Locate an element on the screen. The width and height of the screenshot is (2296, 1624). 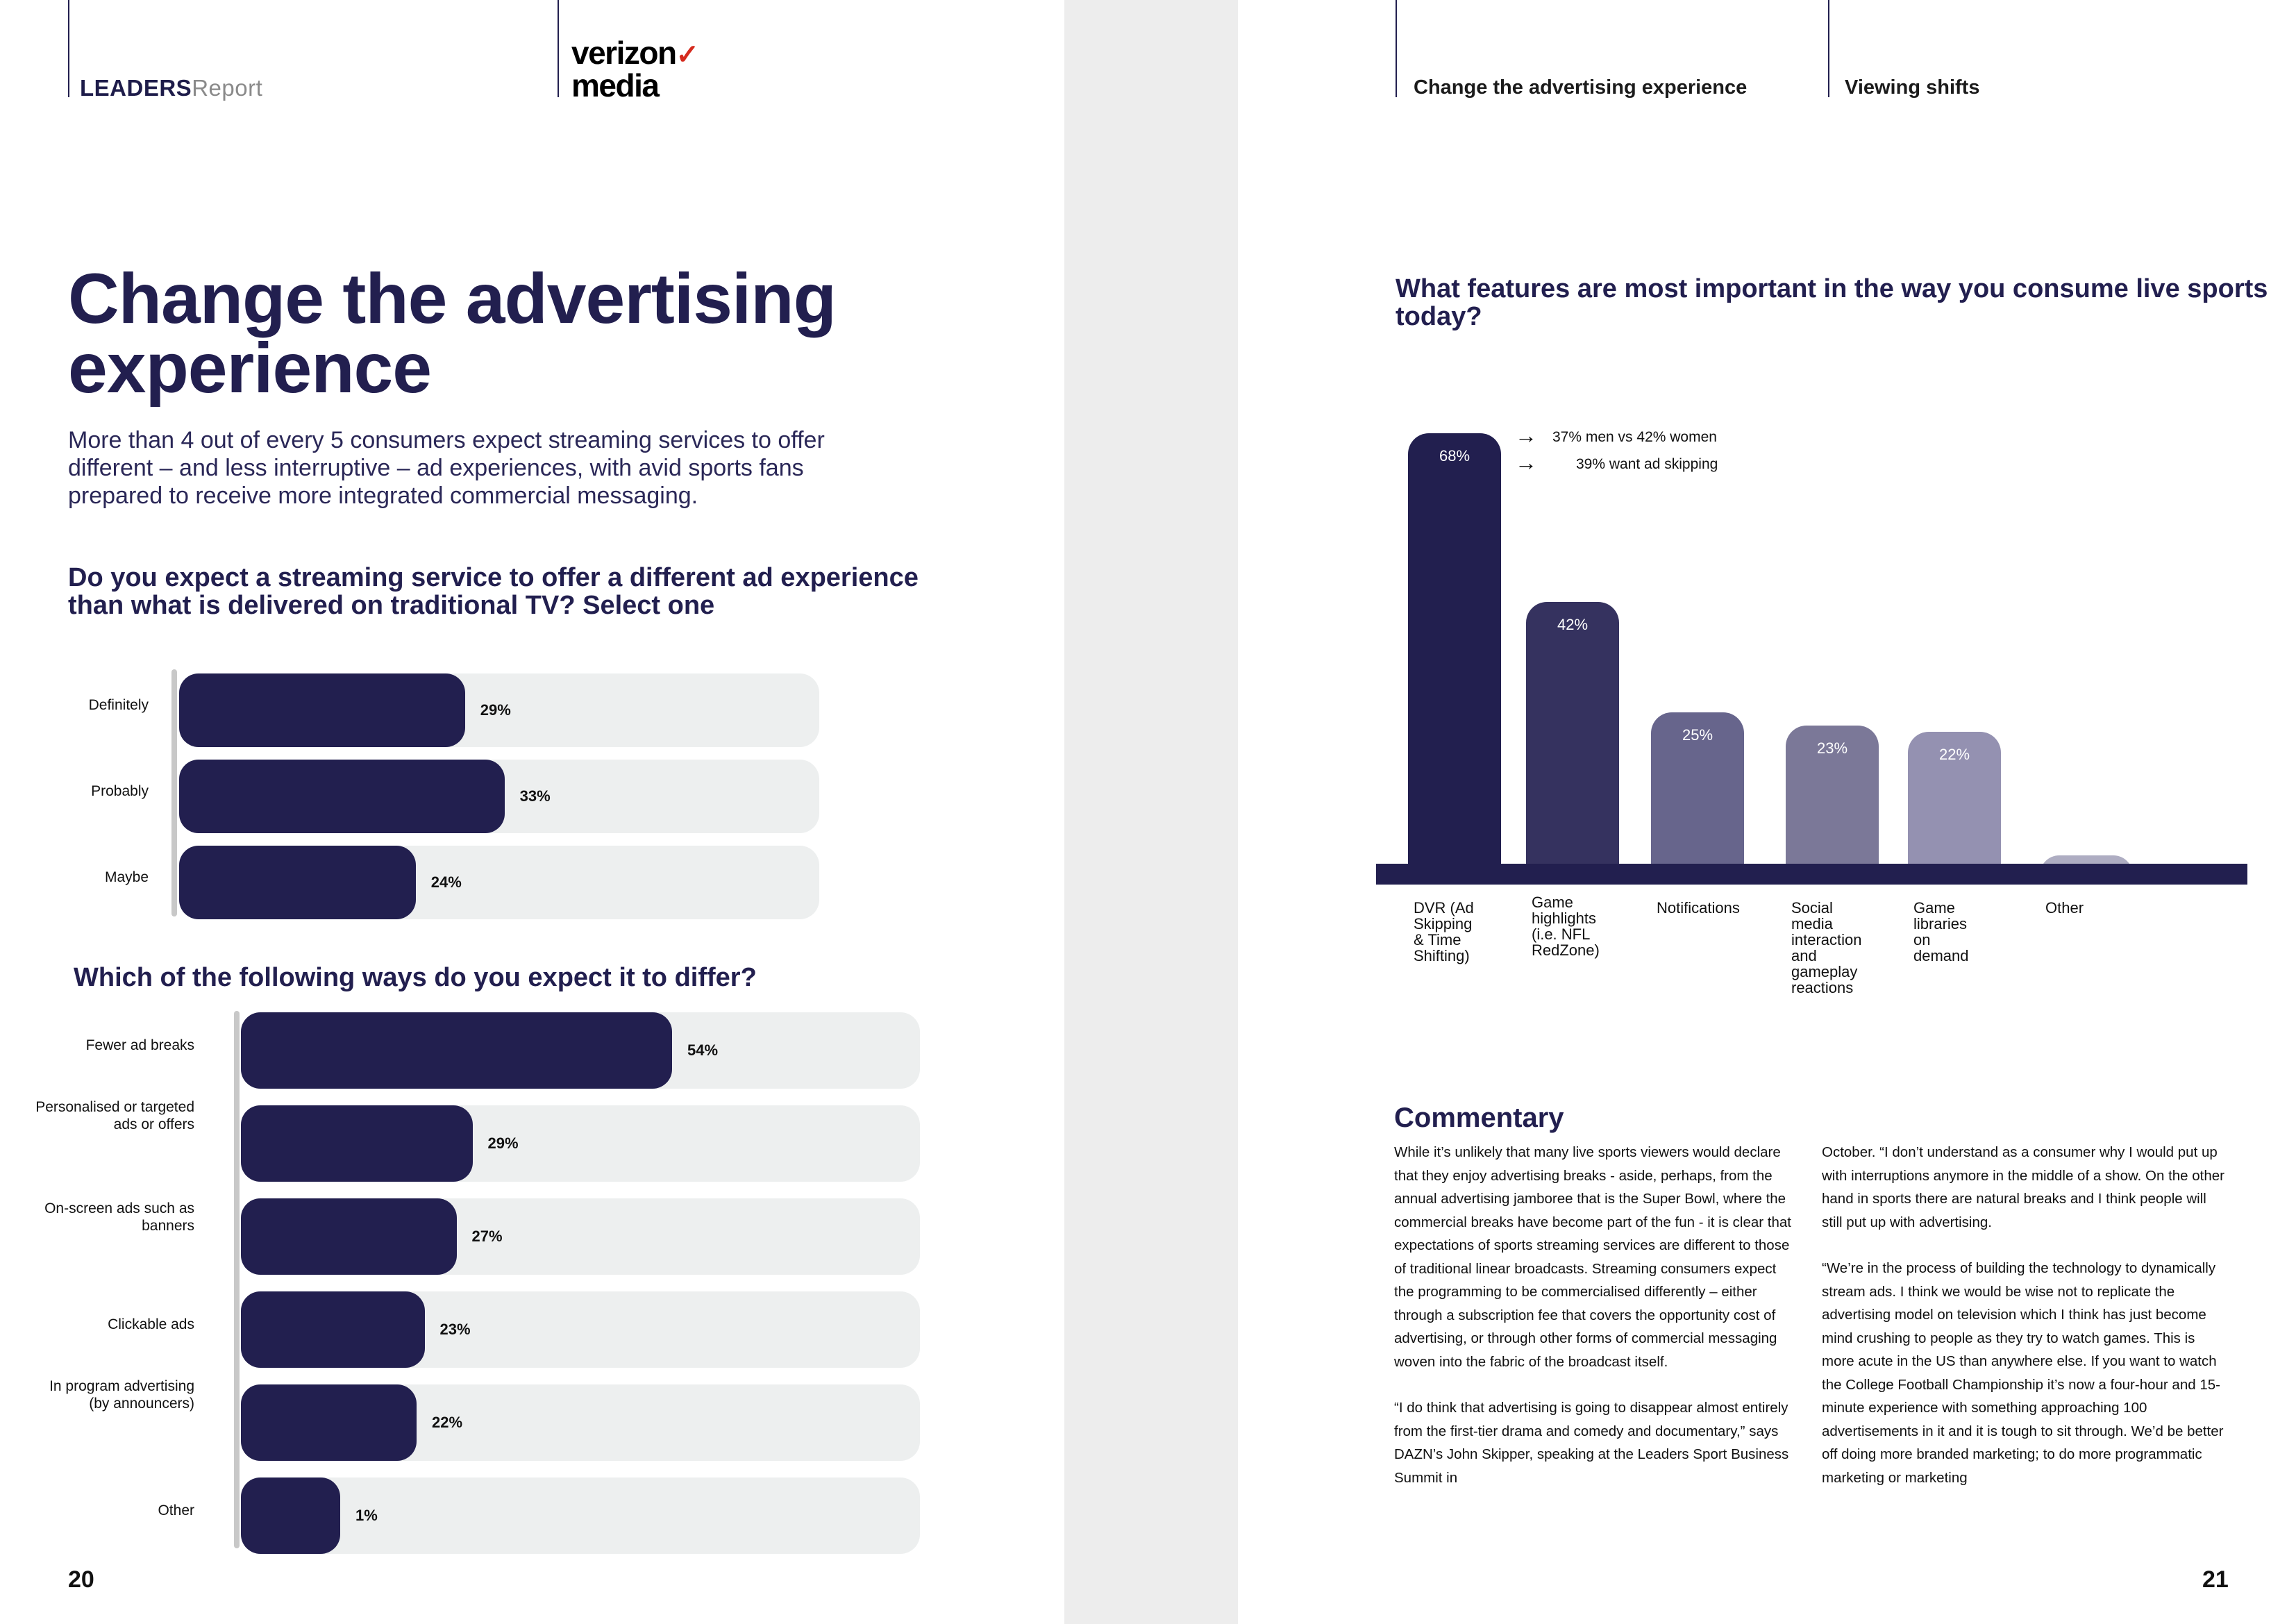
column-category-label-line: Shifting) is located at coordinates (1442, 956).